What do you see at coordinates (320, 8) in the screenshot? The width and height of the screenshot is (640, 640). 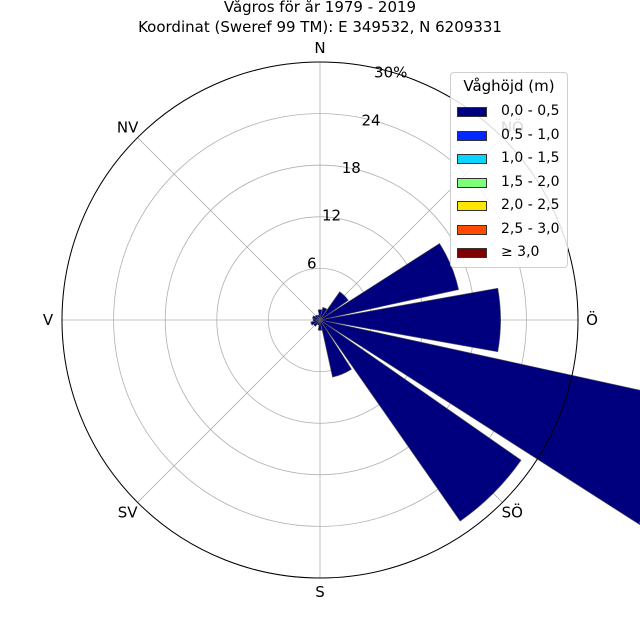 I see `chart-title: Vågros för år 1979 - 2019` at bounding box center [320, 8].